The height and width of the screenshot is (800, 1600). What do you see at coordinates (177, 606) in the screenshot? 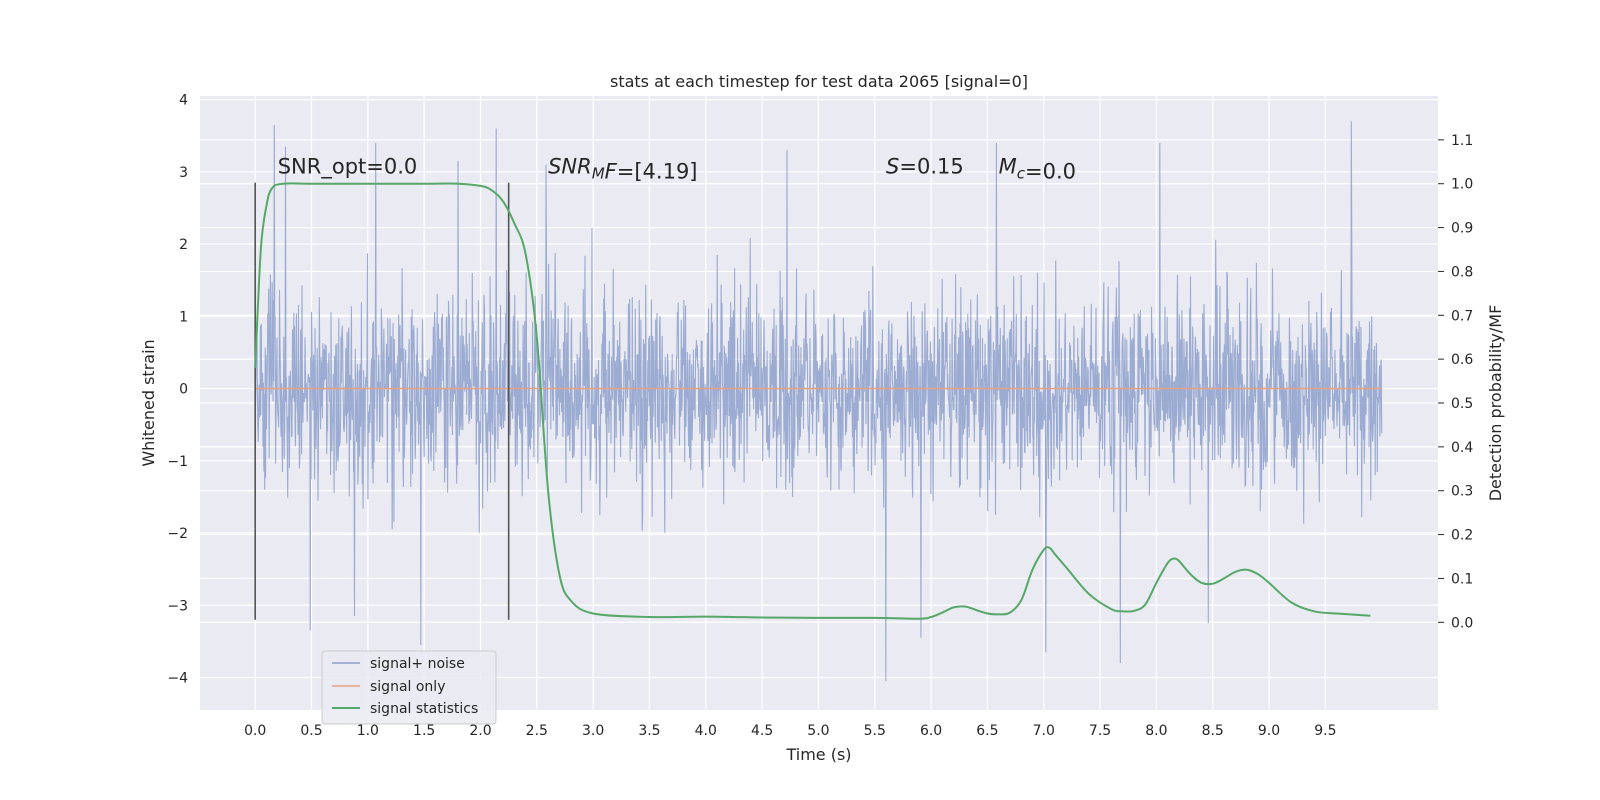
I see `y-tick-label: −3` at bounding box center [177, 606].